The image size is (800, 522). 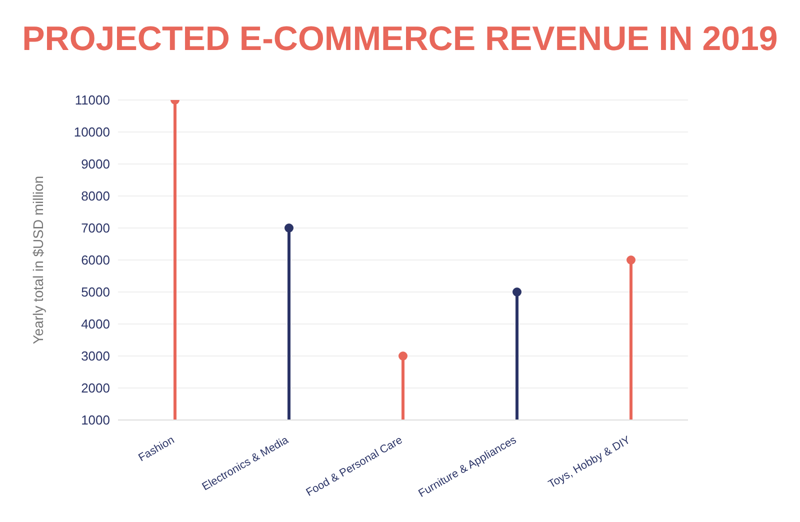 What do you see at coordinates (92, 100) in the screenshot?
I see `y-tick-label: 11000` at bounding box center [92, 100].